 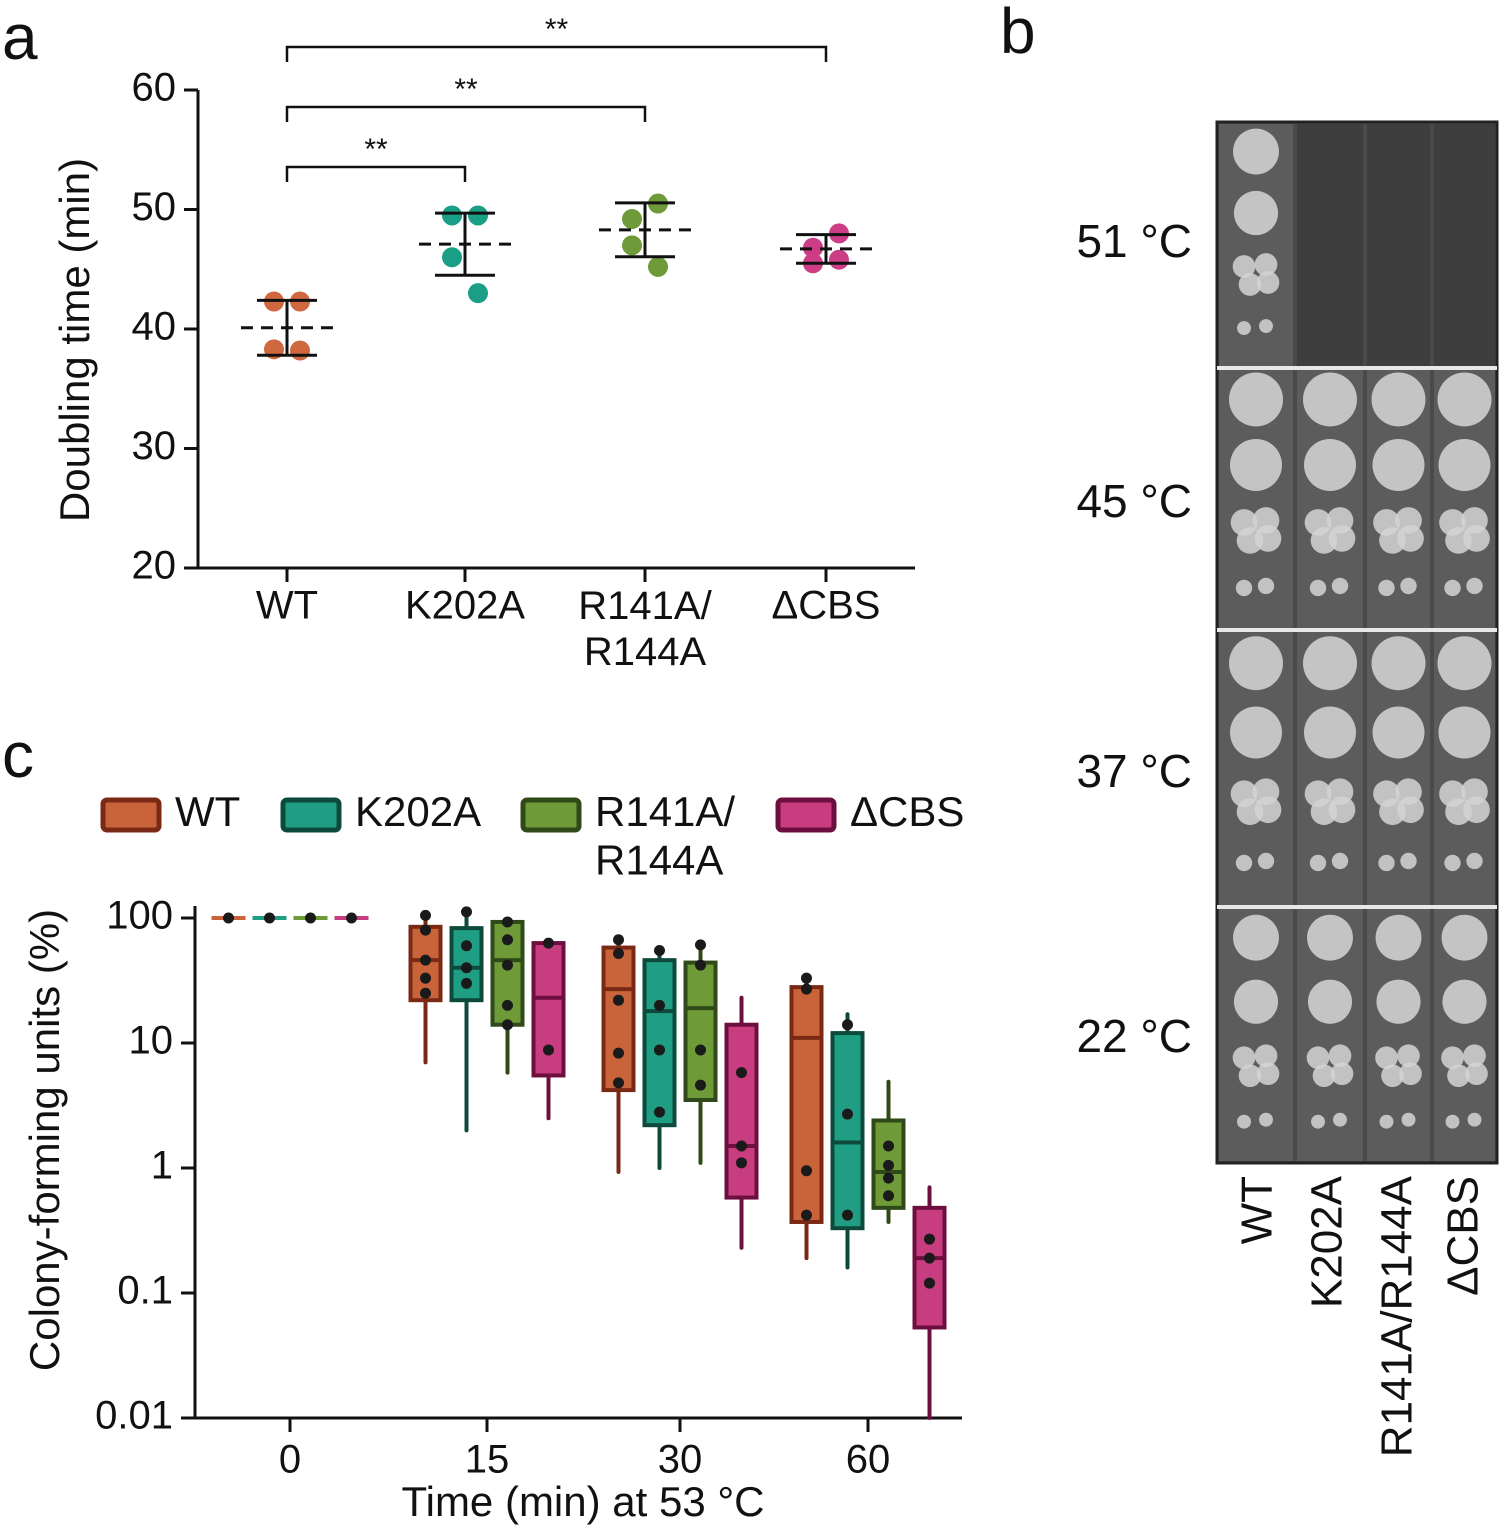 I want to click on temperature-label: 51 °C, so click(x=1134, y=241).